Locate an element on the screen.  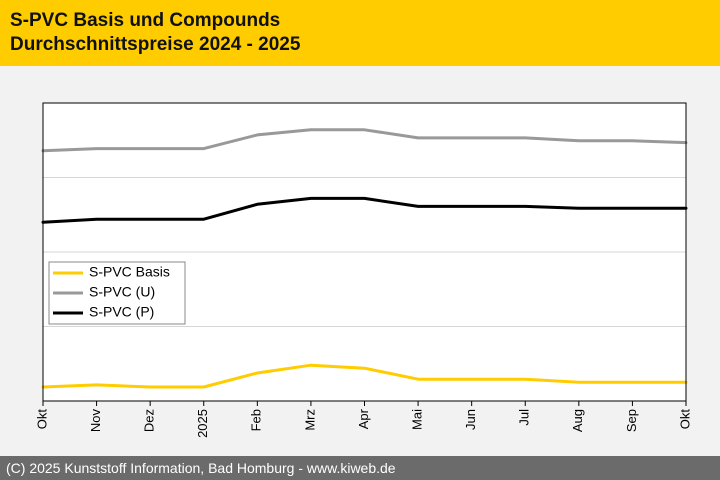
x-tick-label: Mrz is located at coordinates (309, 420).